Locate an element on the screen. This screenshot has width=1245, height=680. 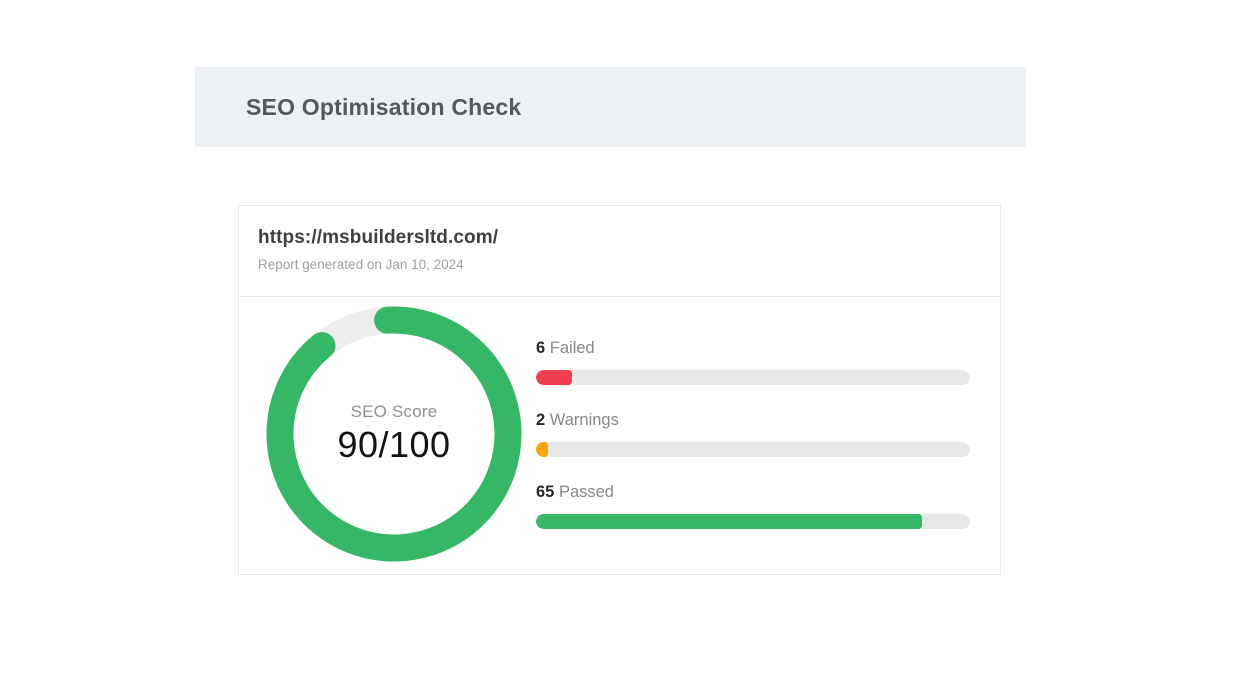
metric-passed-count: 65 is located at coordinates (545, 492).